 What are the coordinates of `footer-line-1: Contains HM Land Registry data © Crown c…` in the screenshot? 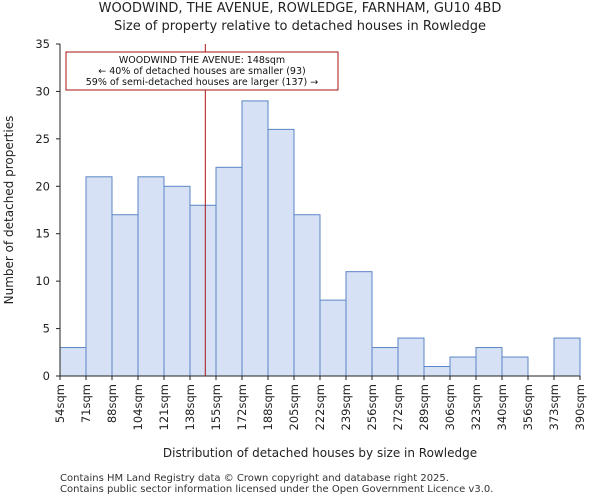 It's located at (254, 478).